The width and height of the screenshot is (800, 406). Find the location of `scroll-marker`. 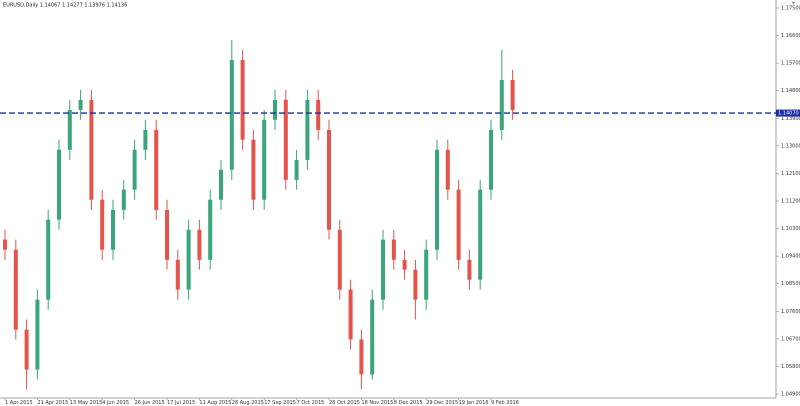

scroll-marker is located at coordinates (793, 3).